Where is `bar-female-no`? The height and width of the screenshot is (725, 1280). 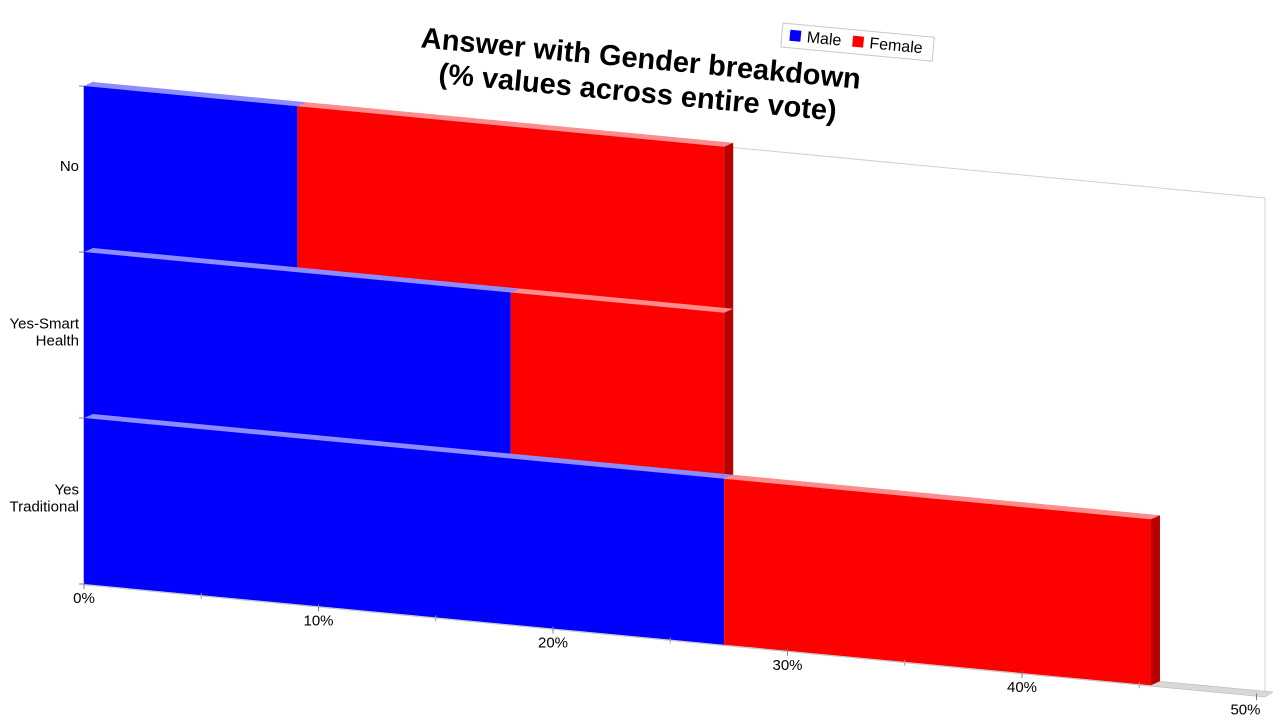
bar-female-no is located at coordinates (515, 207).